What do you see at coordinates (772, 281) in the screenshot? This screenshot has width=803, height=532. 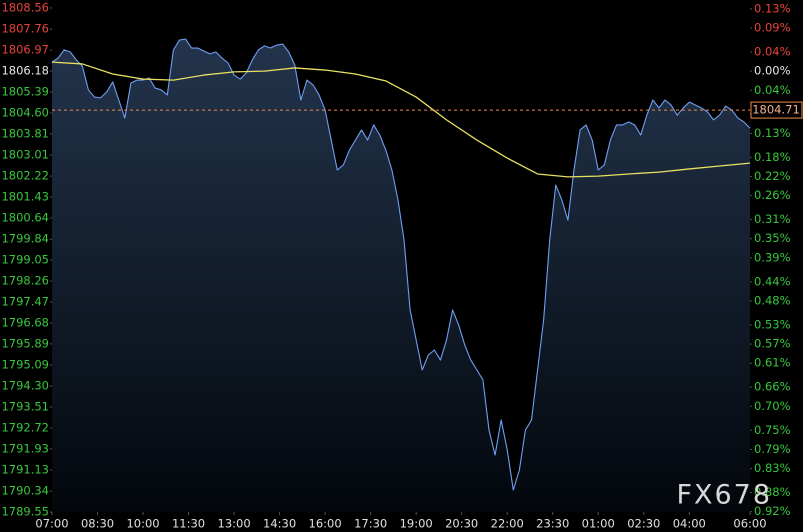 I see `y2-tick-label: 0.44%` at bounding box center [772, 281].